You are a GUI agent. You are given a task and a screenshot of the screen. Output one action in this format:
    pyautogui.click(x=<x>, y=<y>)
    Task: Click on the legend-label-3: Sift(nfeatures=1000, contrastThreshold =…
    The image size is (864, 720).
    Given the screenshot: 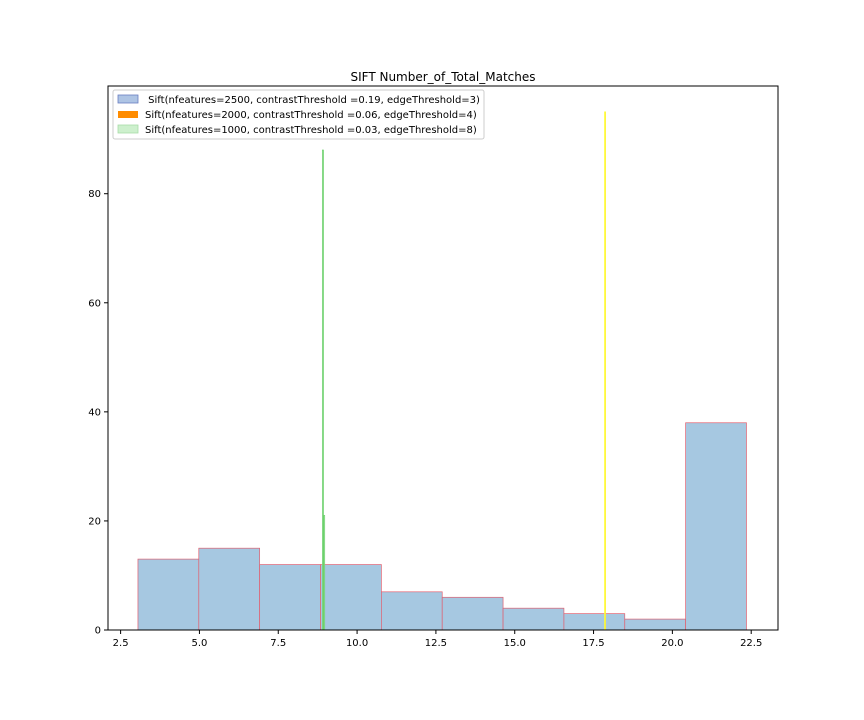 What is the action you would take?
    pyautogui.click(x=311, y=130)
    